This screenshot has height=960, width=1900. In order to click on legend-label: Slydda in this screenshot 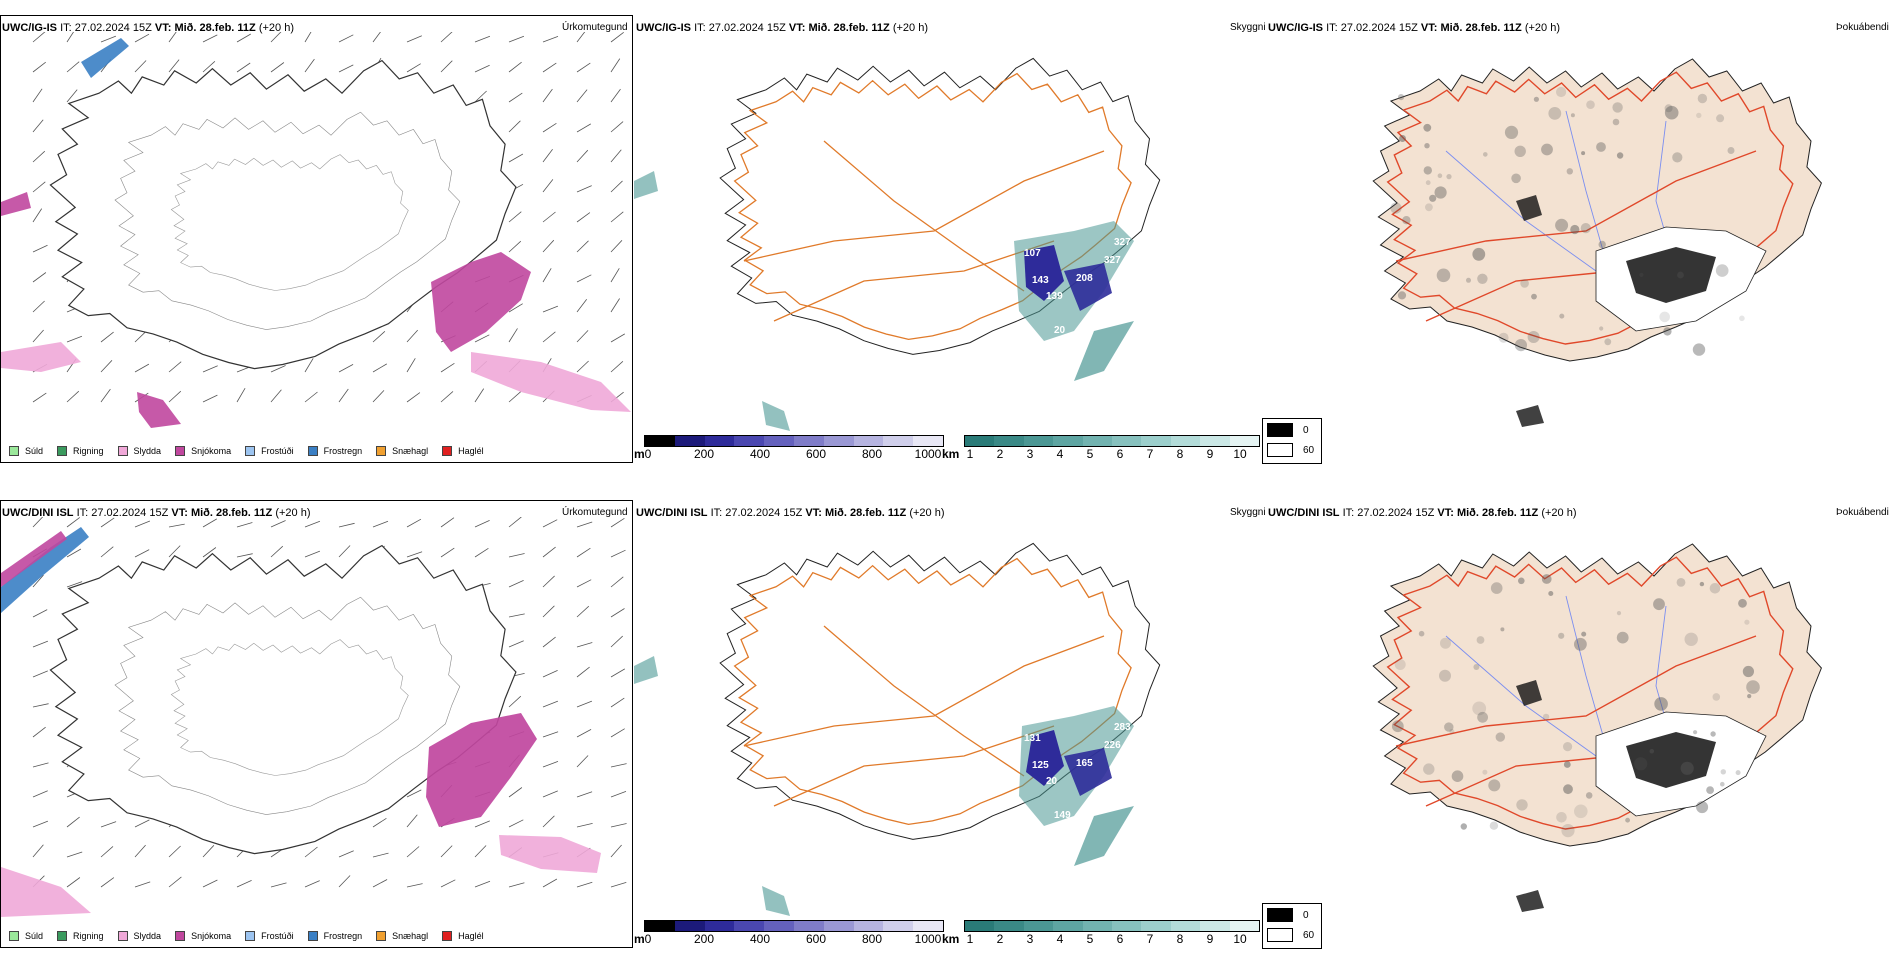, I will do `click(147, 936)`.